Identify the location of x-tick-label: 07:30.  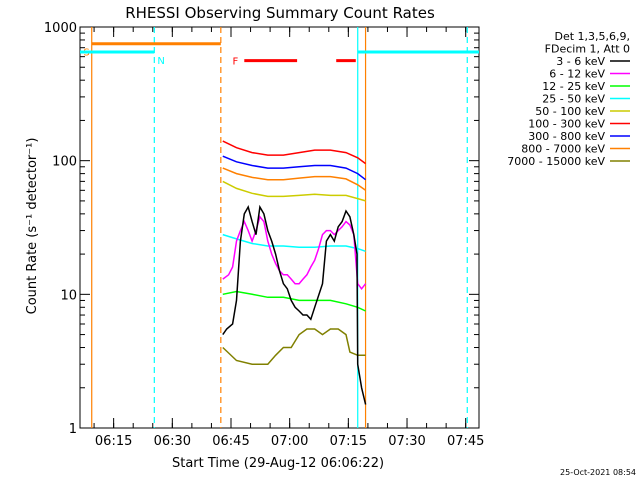
(406, 441).